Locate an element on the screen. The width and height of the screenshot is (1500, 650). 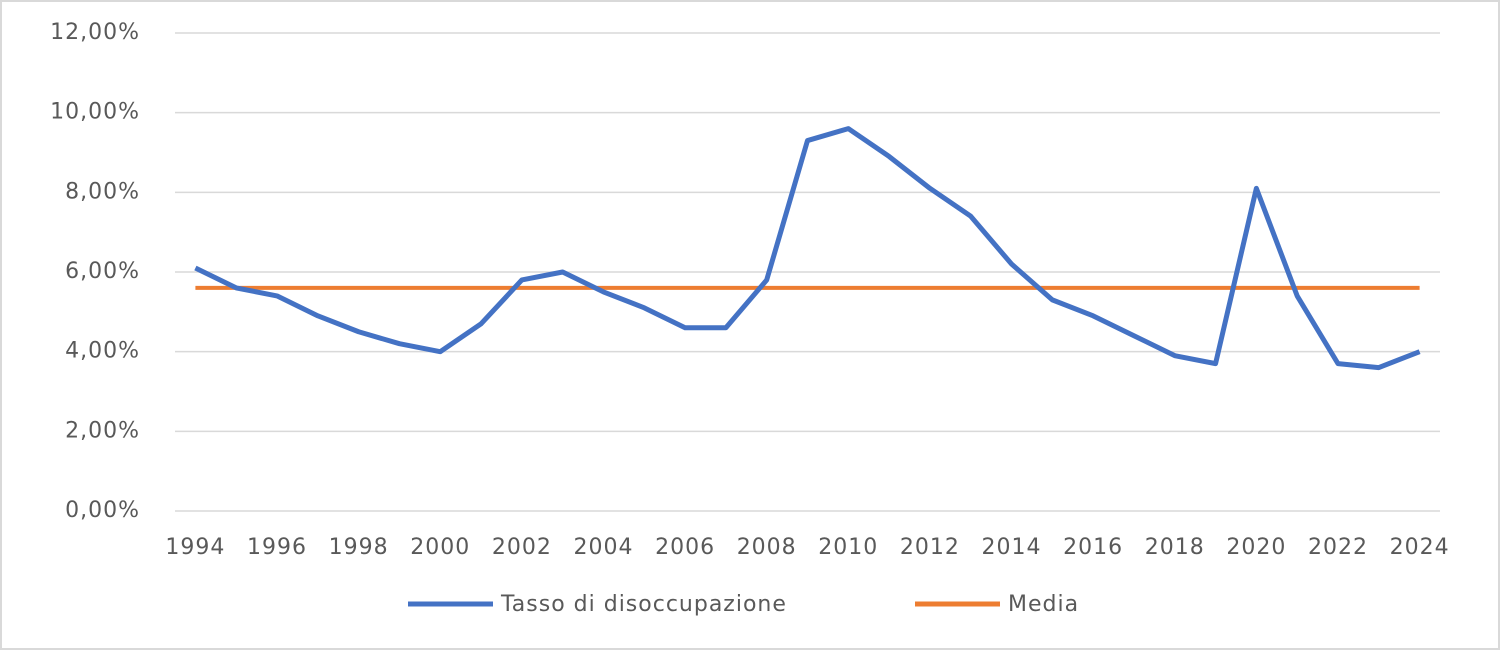
x-tick-label: 2004 is located at coordinates (603, 547).